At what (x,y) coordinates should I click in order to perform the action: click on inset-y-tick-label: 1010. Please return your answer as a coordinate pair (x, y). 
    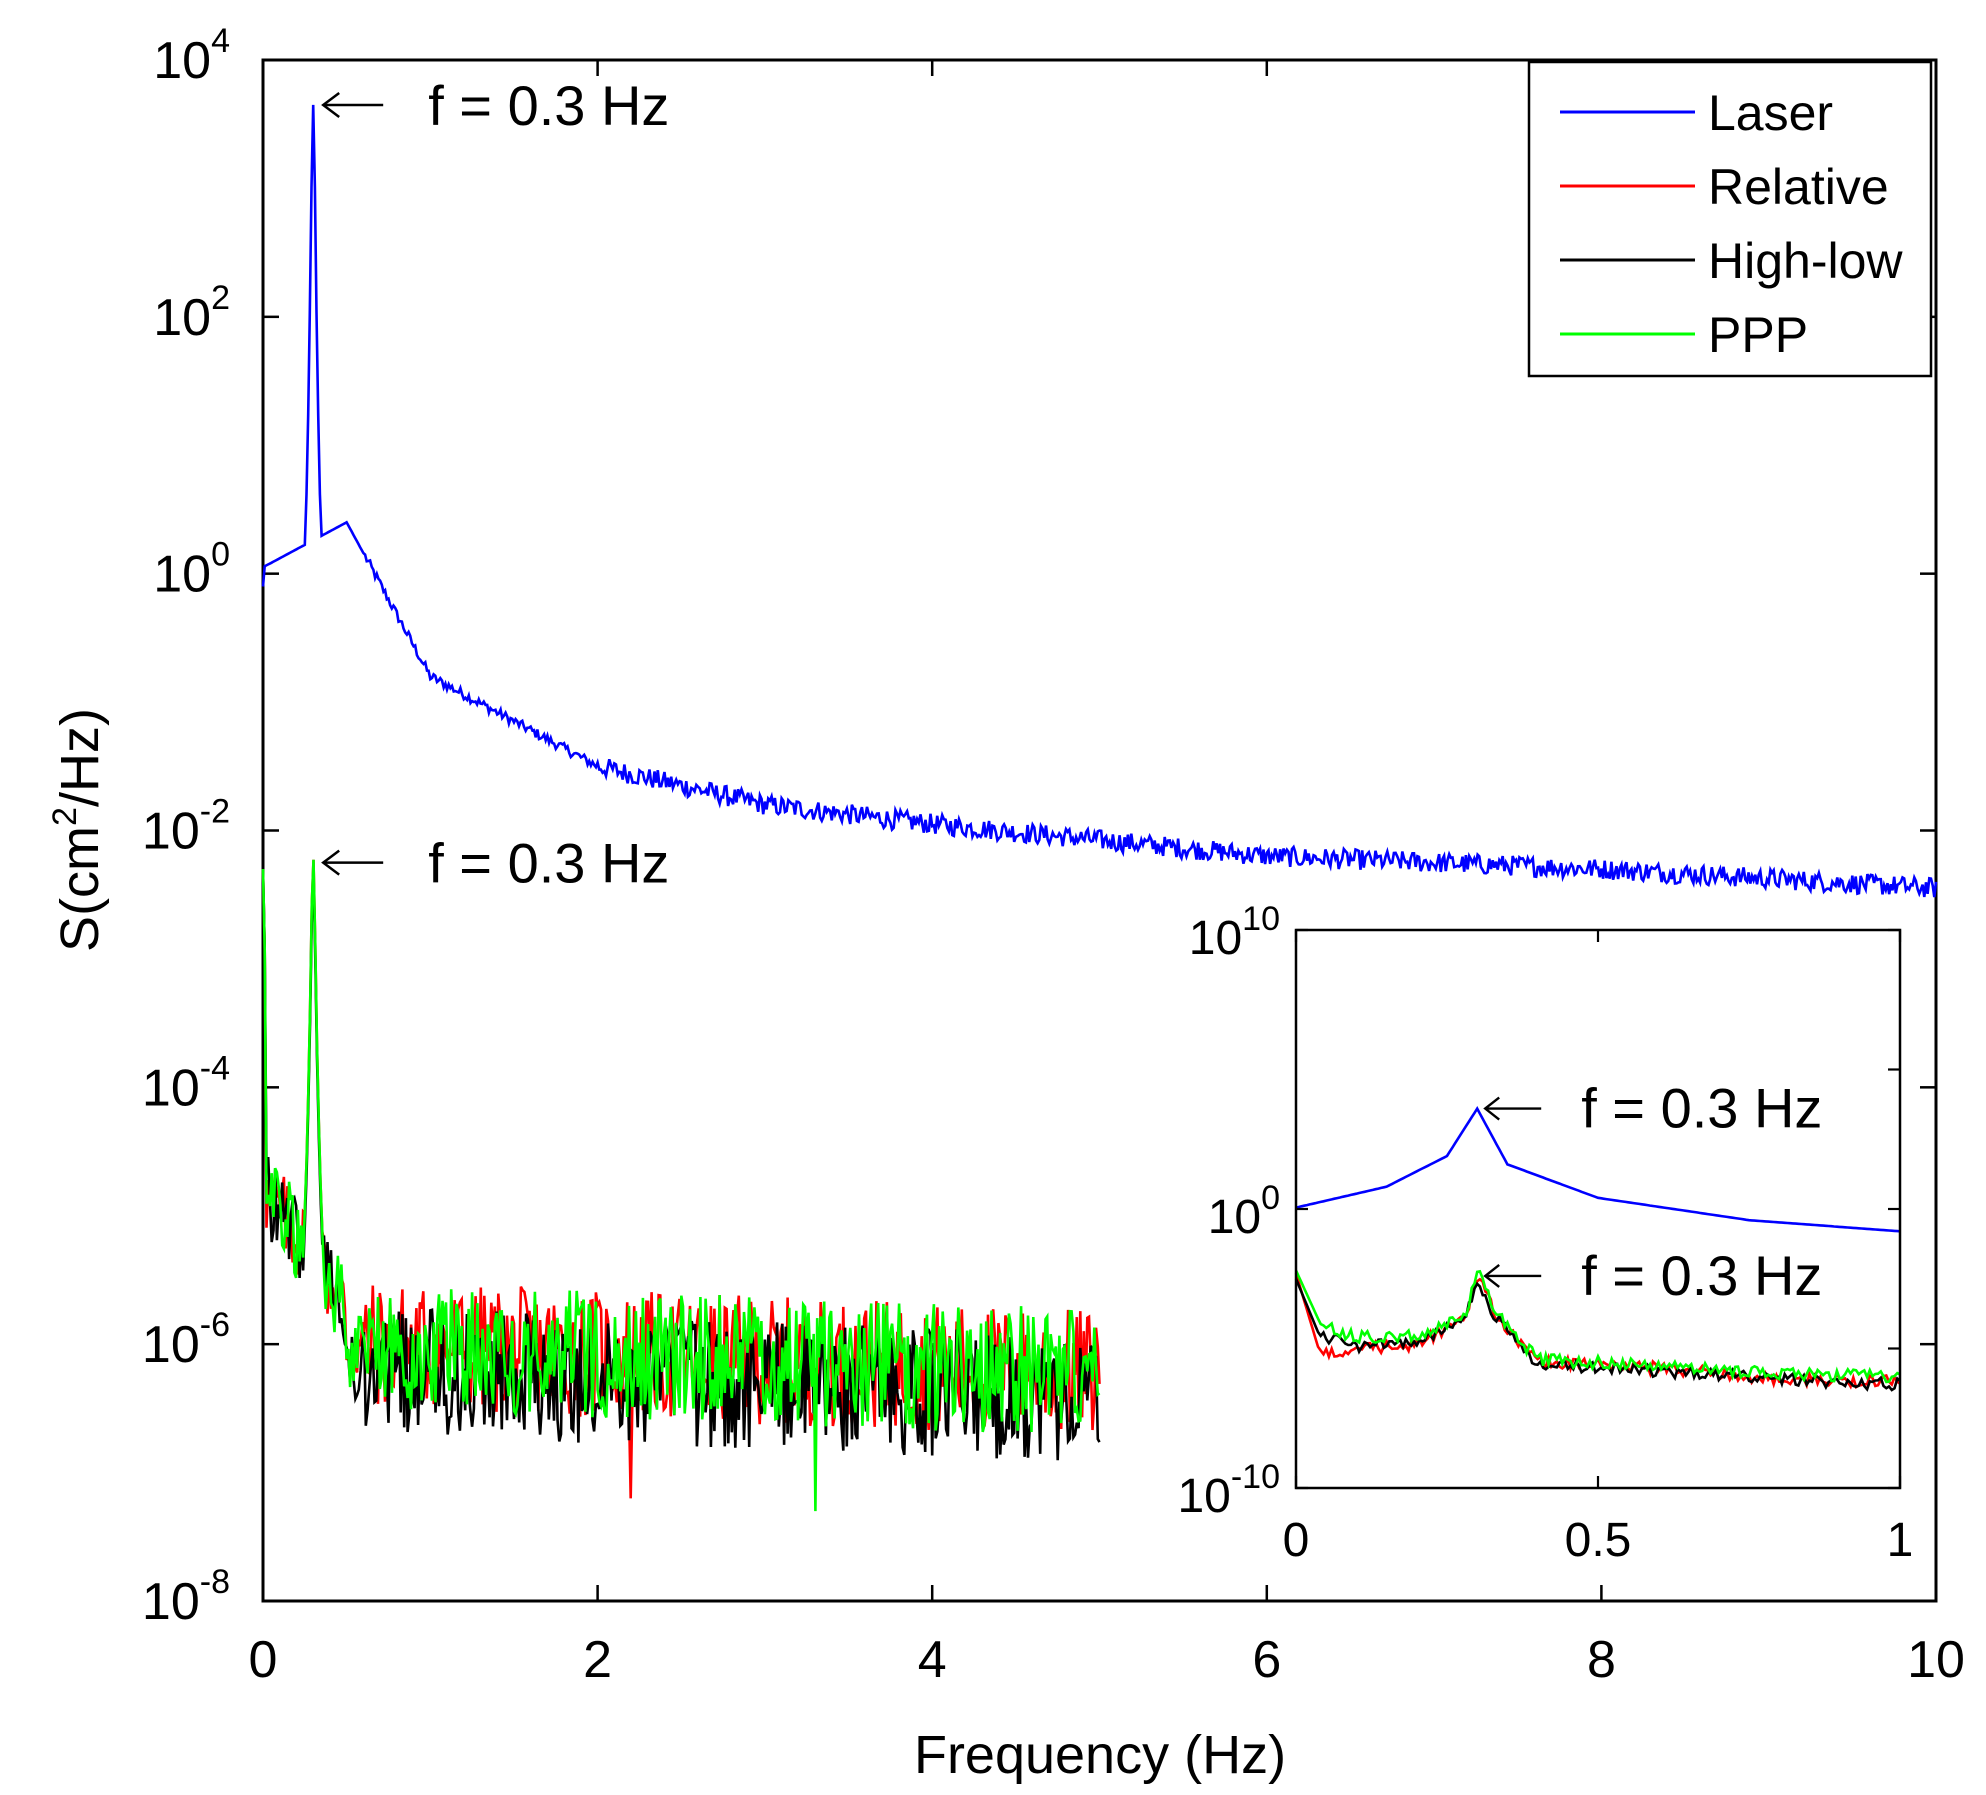
    Looking at the image, I should click on (1234, 932).